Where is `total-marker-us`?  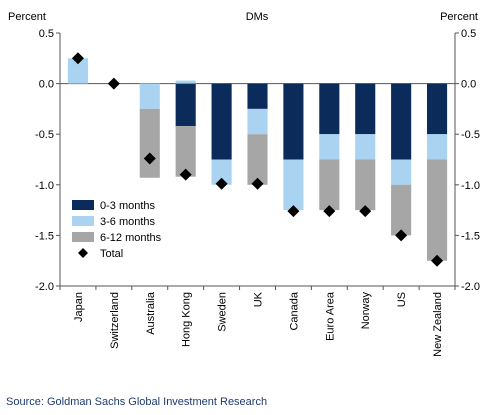
total-marker-us is located at coordinates (401, 235).